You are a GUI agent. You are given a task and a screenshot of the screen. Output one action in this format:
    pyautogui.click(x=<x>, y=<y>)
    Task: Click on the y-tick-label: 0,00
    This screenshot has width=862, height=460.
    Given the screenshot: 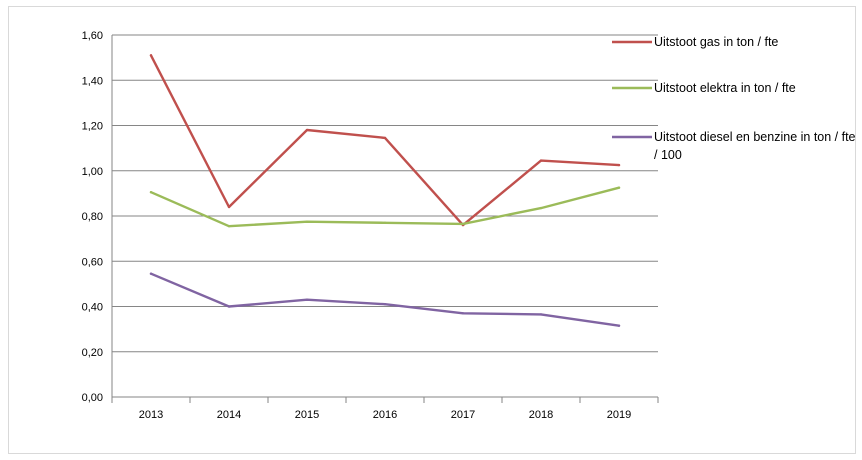 What is the action you would take?
    pyautogui.click(x=92, y=398)
    